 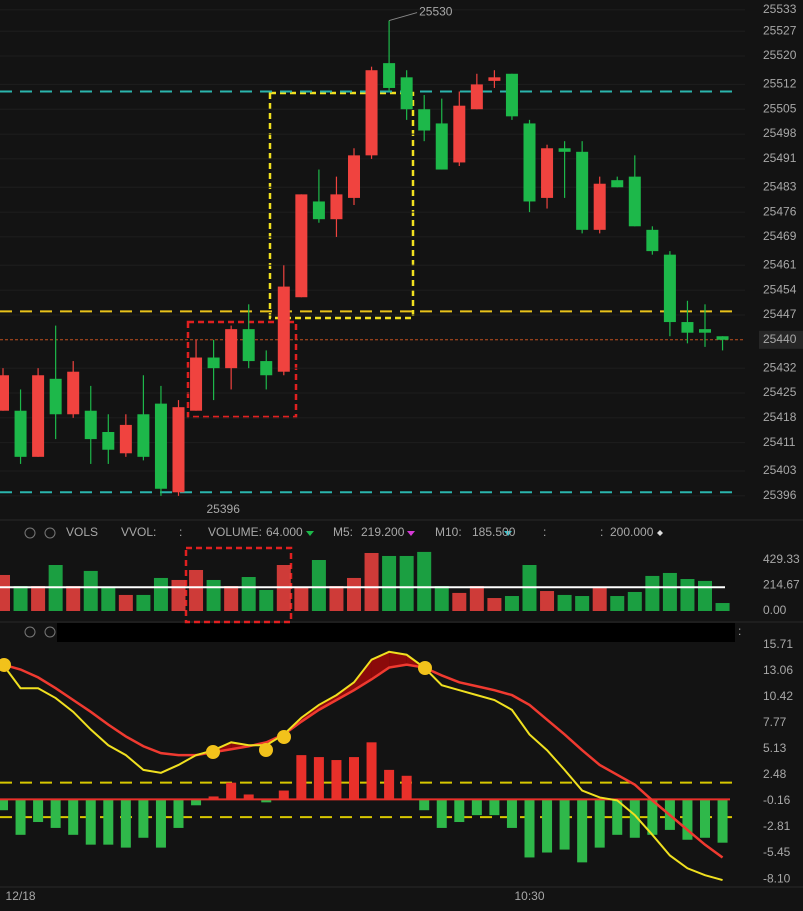 What do you see at coordinates (777, 826) in the screenshot?
I see `y-tick-label: -2.81` at bounding box center [777, 826].